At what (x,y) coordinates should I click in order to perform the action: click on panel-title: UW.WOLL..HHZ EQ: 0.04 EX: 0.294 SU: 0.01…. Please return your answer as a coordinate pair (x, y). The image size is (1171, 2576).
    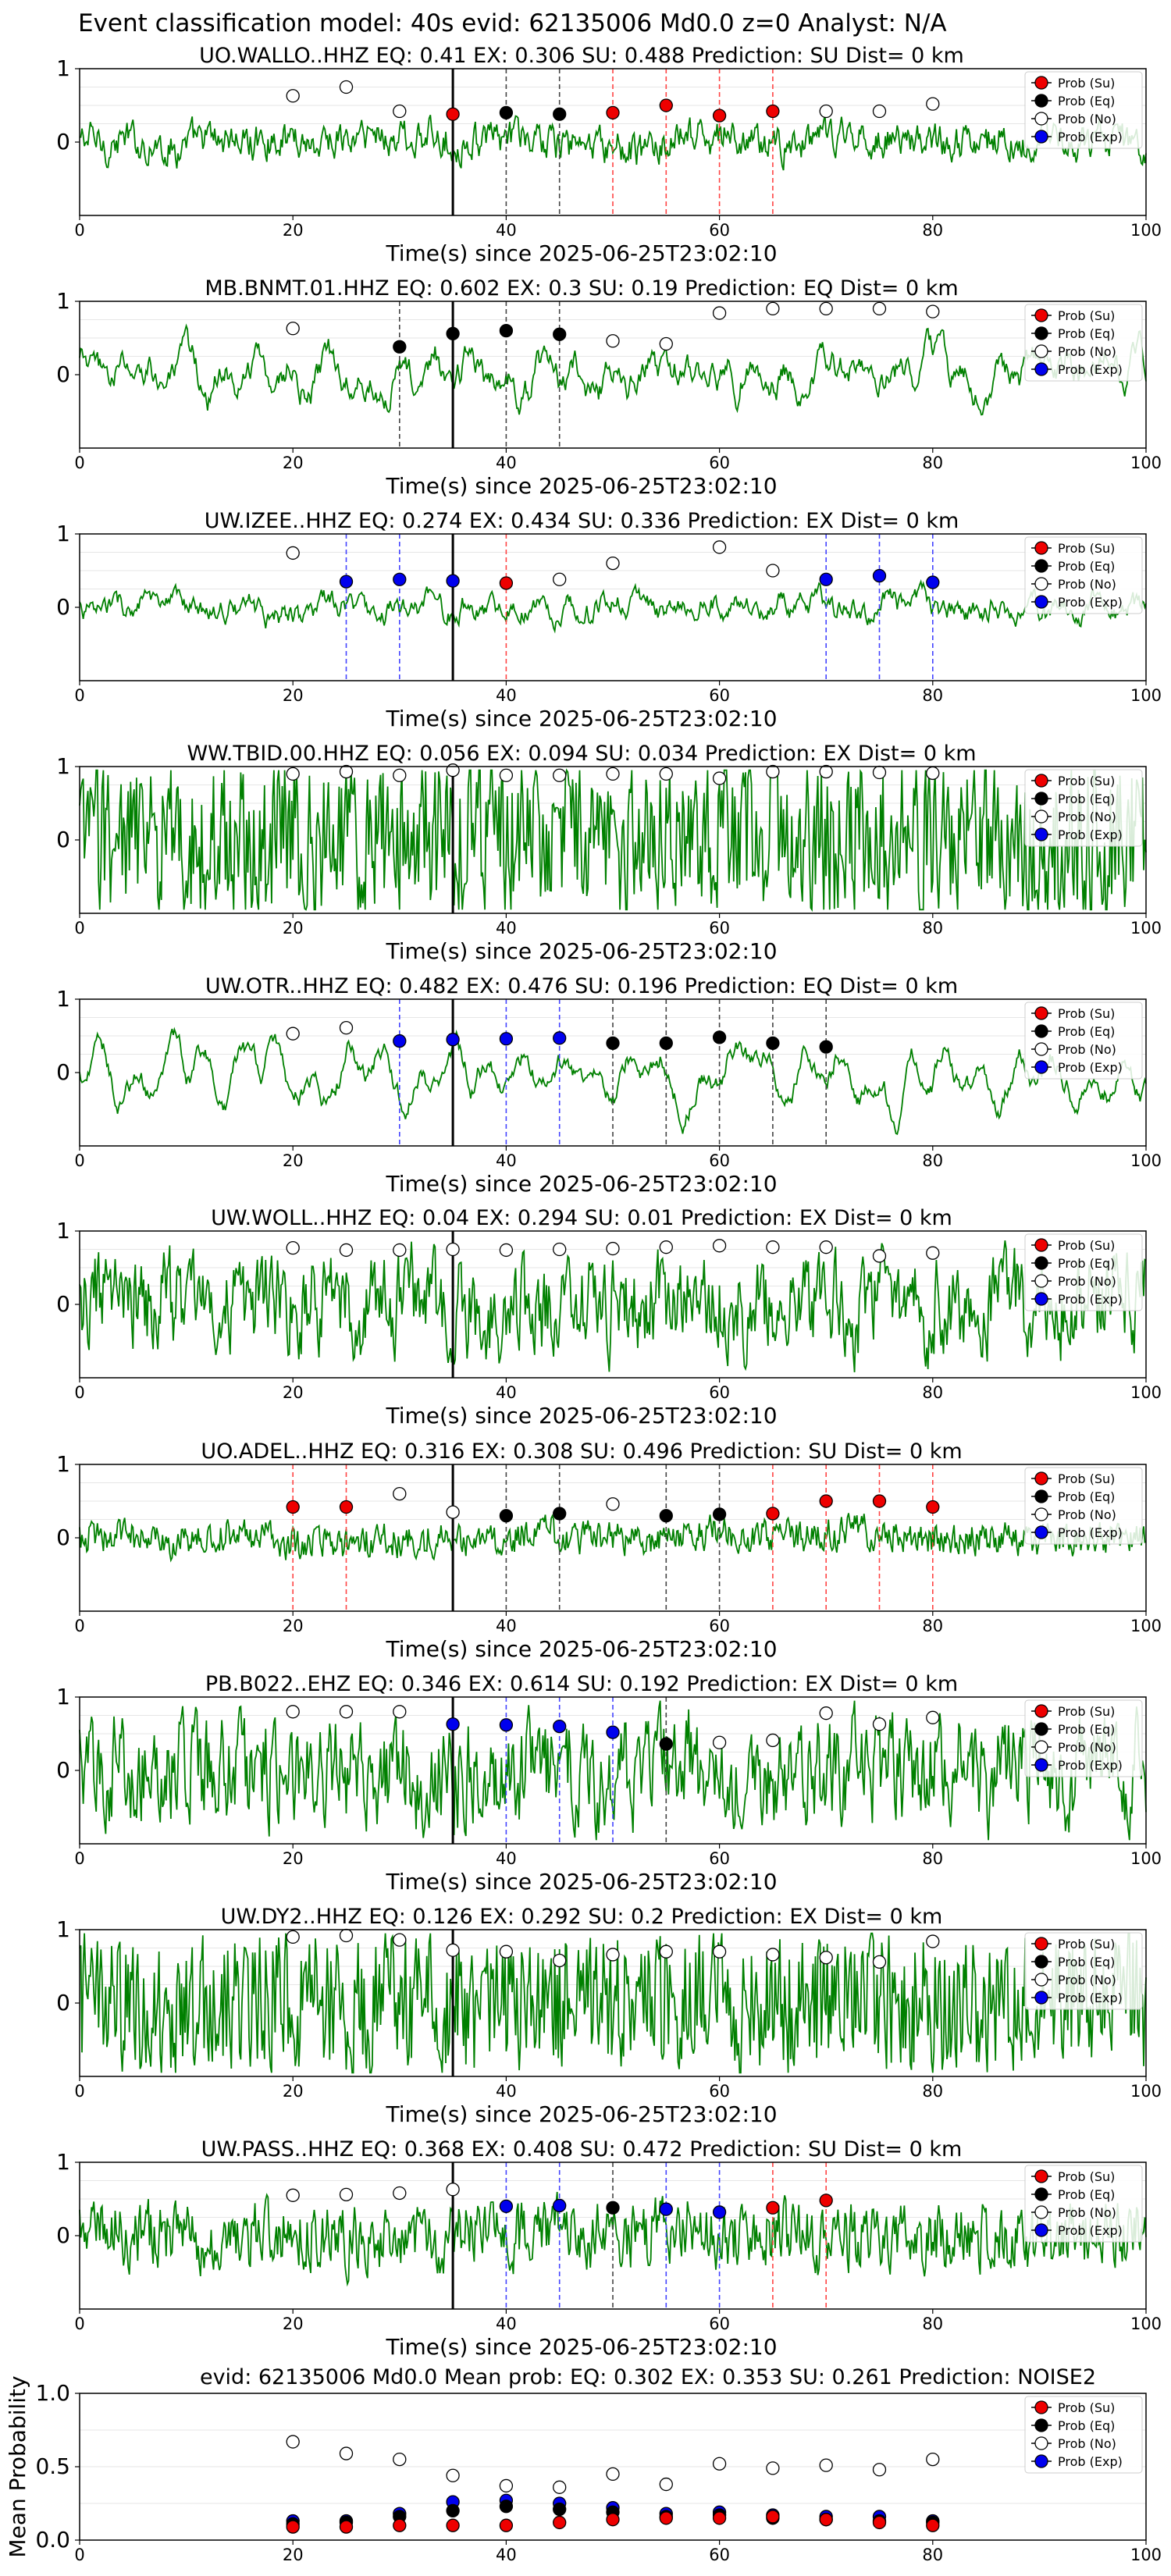
    Looking at the image, I should click on (581, 1218).